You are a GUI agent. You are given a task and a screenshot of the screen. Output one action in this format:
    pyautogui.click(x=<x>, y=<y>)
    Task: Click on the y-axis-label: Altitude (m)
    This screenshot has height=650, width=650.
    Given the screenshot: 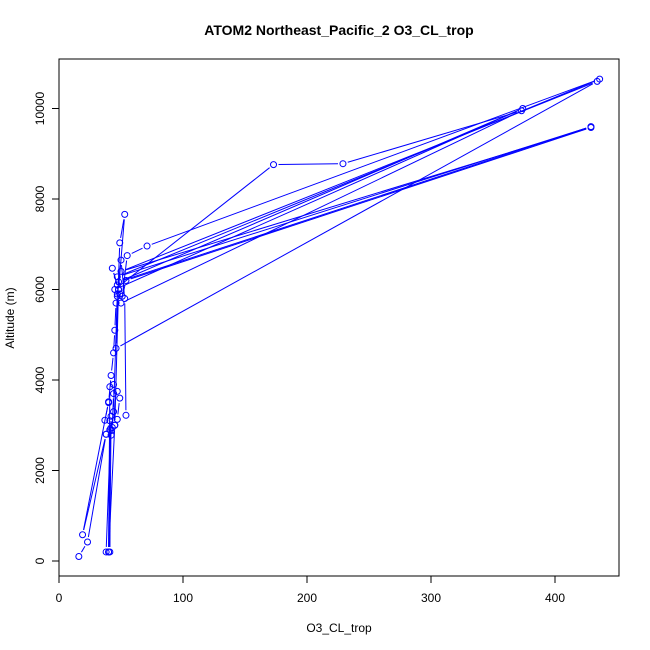 What is the action you would take?
    pyautogui.click(x=10, y=317)
    